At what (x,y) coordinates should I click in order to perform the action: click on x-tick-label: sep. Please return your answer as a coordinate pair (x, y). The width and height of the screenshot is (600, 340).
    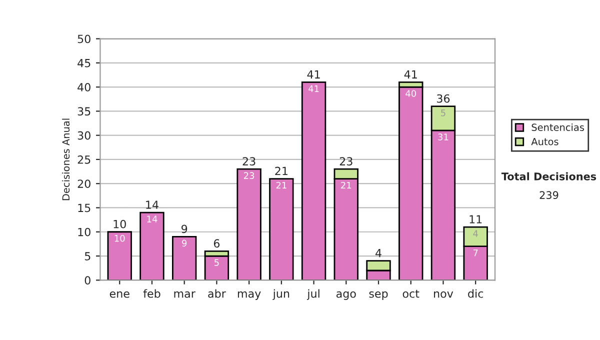
    Looking at the image, I should click on (378, 295).